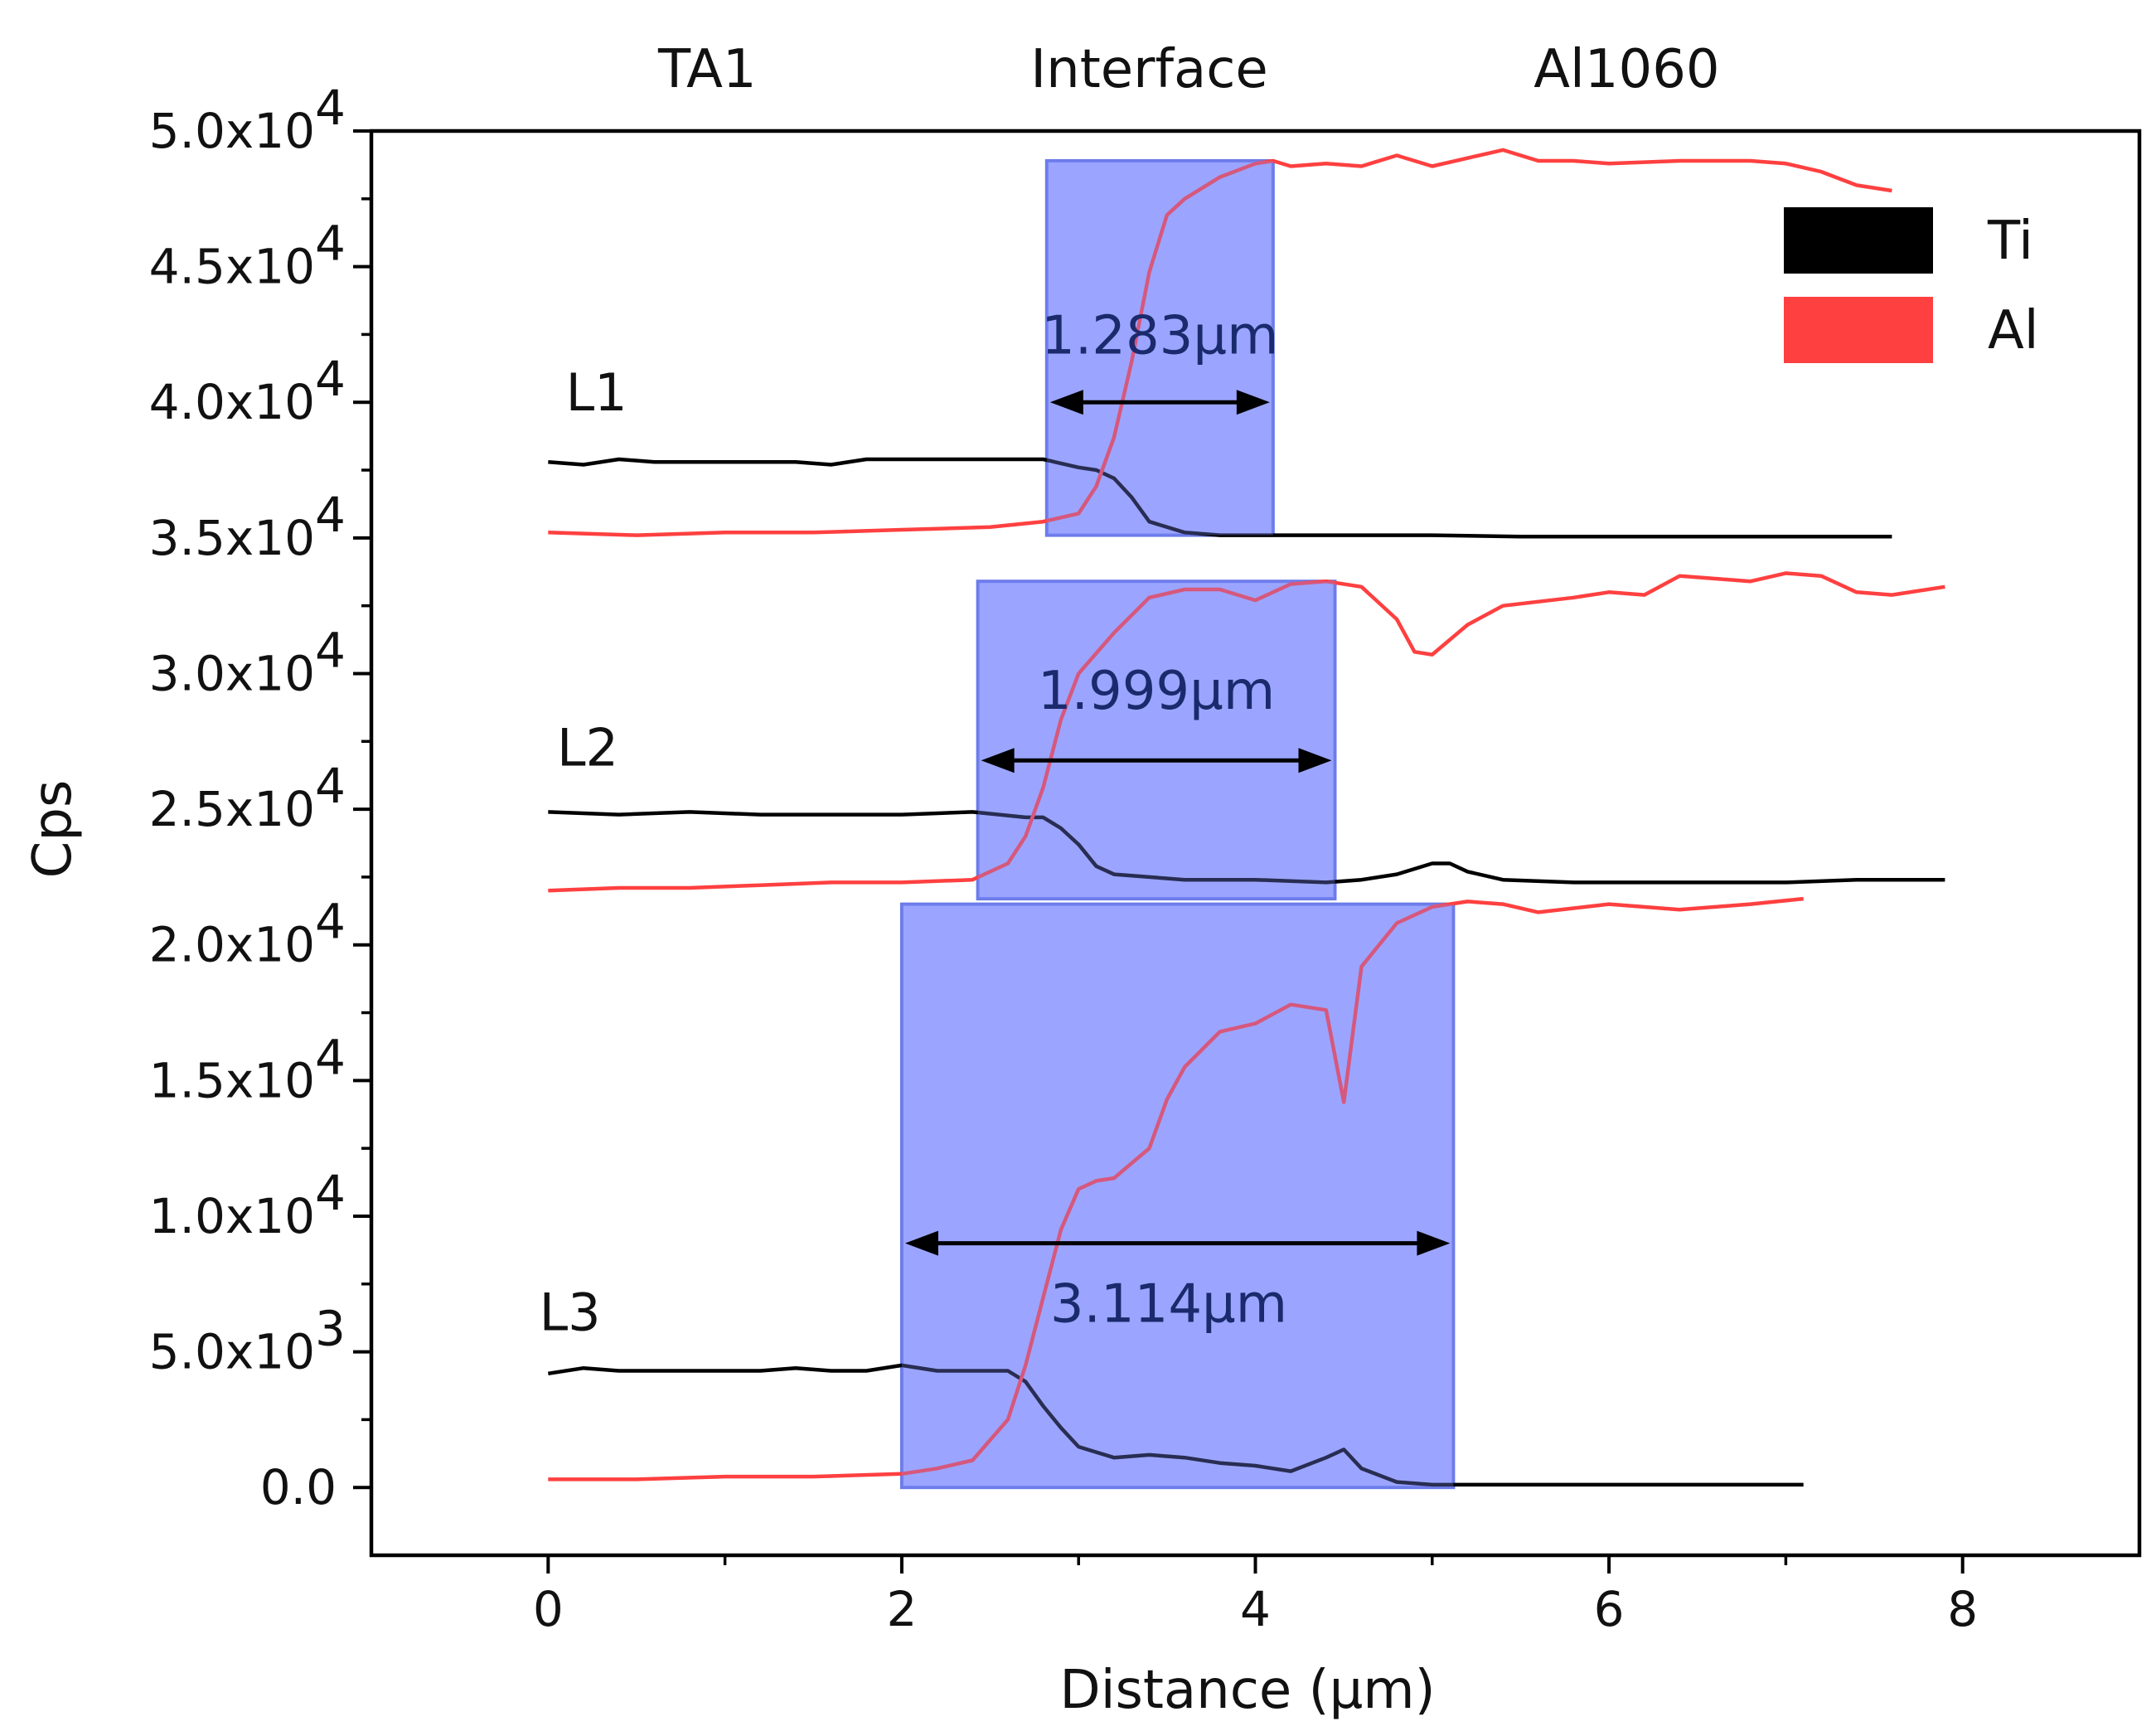 This screenshot has height=1736, width=2156. What do you see at coordinates (330, 379) in the screenshot?
I see `y-tick-exponent-40000: 4` at bounding box center [330, 379].